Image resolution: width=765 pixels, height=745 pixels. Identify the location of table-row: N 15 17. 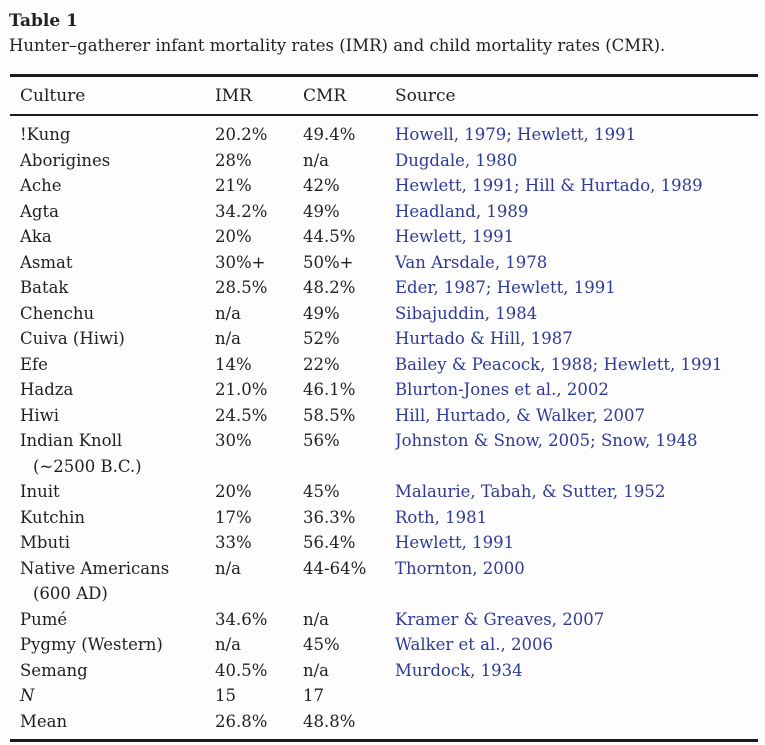
(384, 696).